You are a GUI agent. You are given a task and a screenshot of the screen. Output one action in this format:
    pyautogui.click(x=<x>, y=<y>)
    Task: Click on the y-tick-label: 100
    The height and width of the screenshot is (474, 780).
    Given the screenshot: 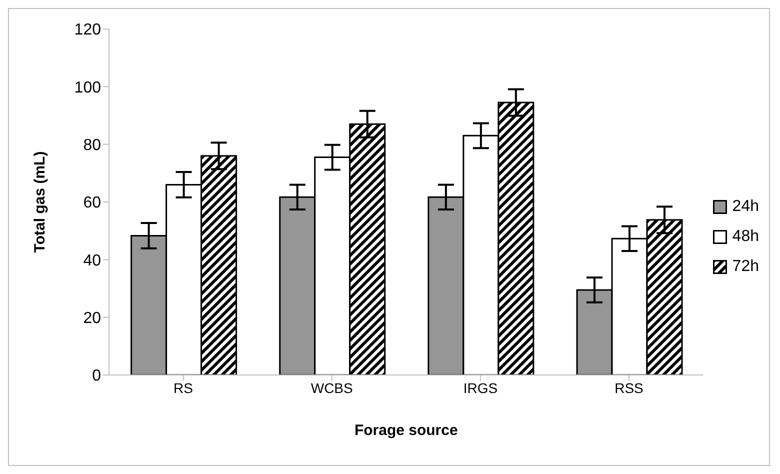 What is the action you would take?
    pyautogui.click(x=88, y=87)
    